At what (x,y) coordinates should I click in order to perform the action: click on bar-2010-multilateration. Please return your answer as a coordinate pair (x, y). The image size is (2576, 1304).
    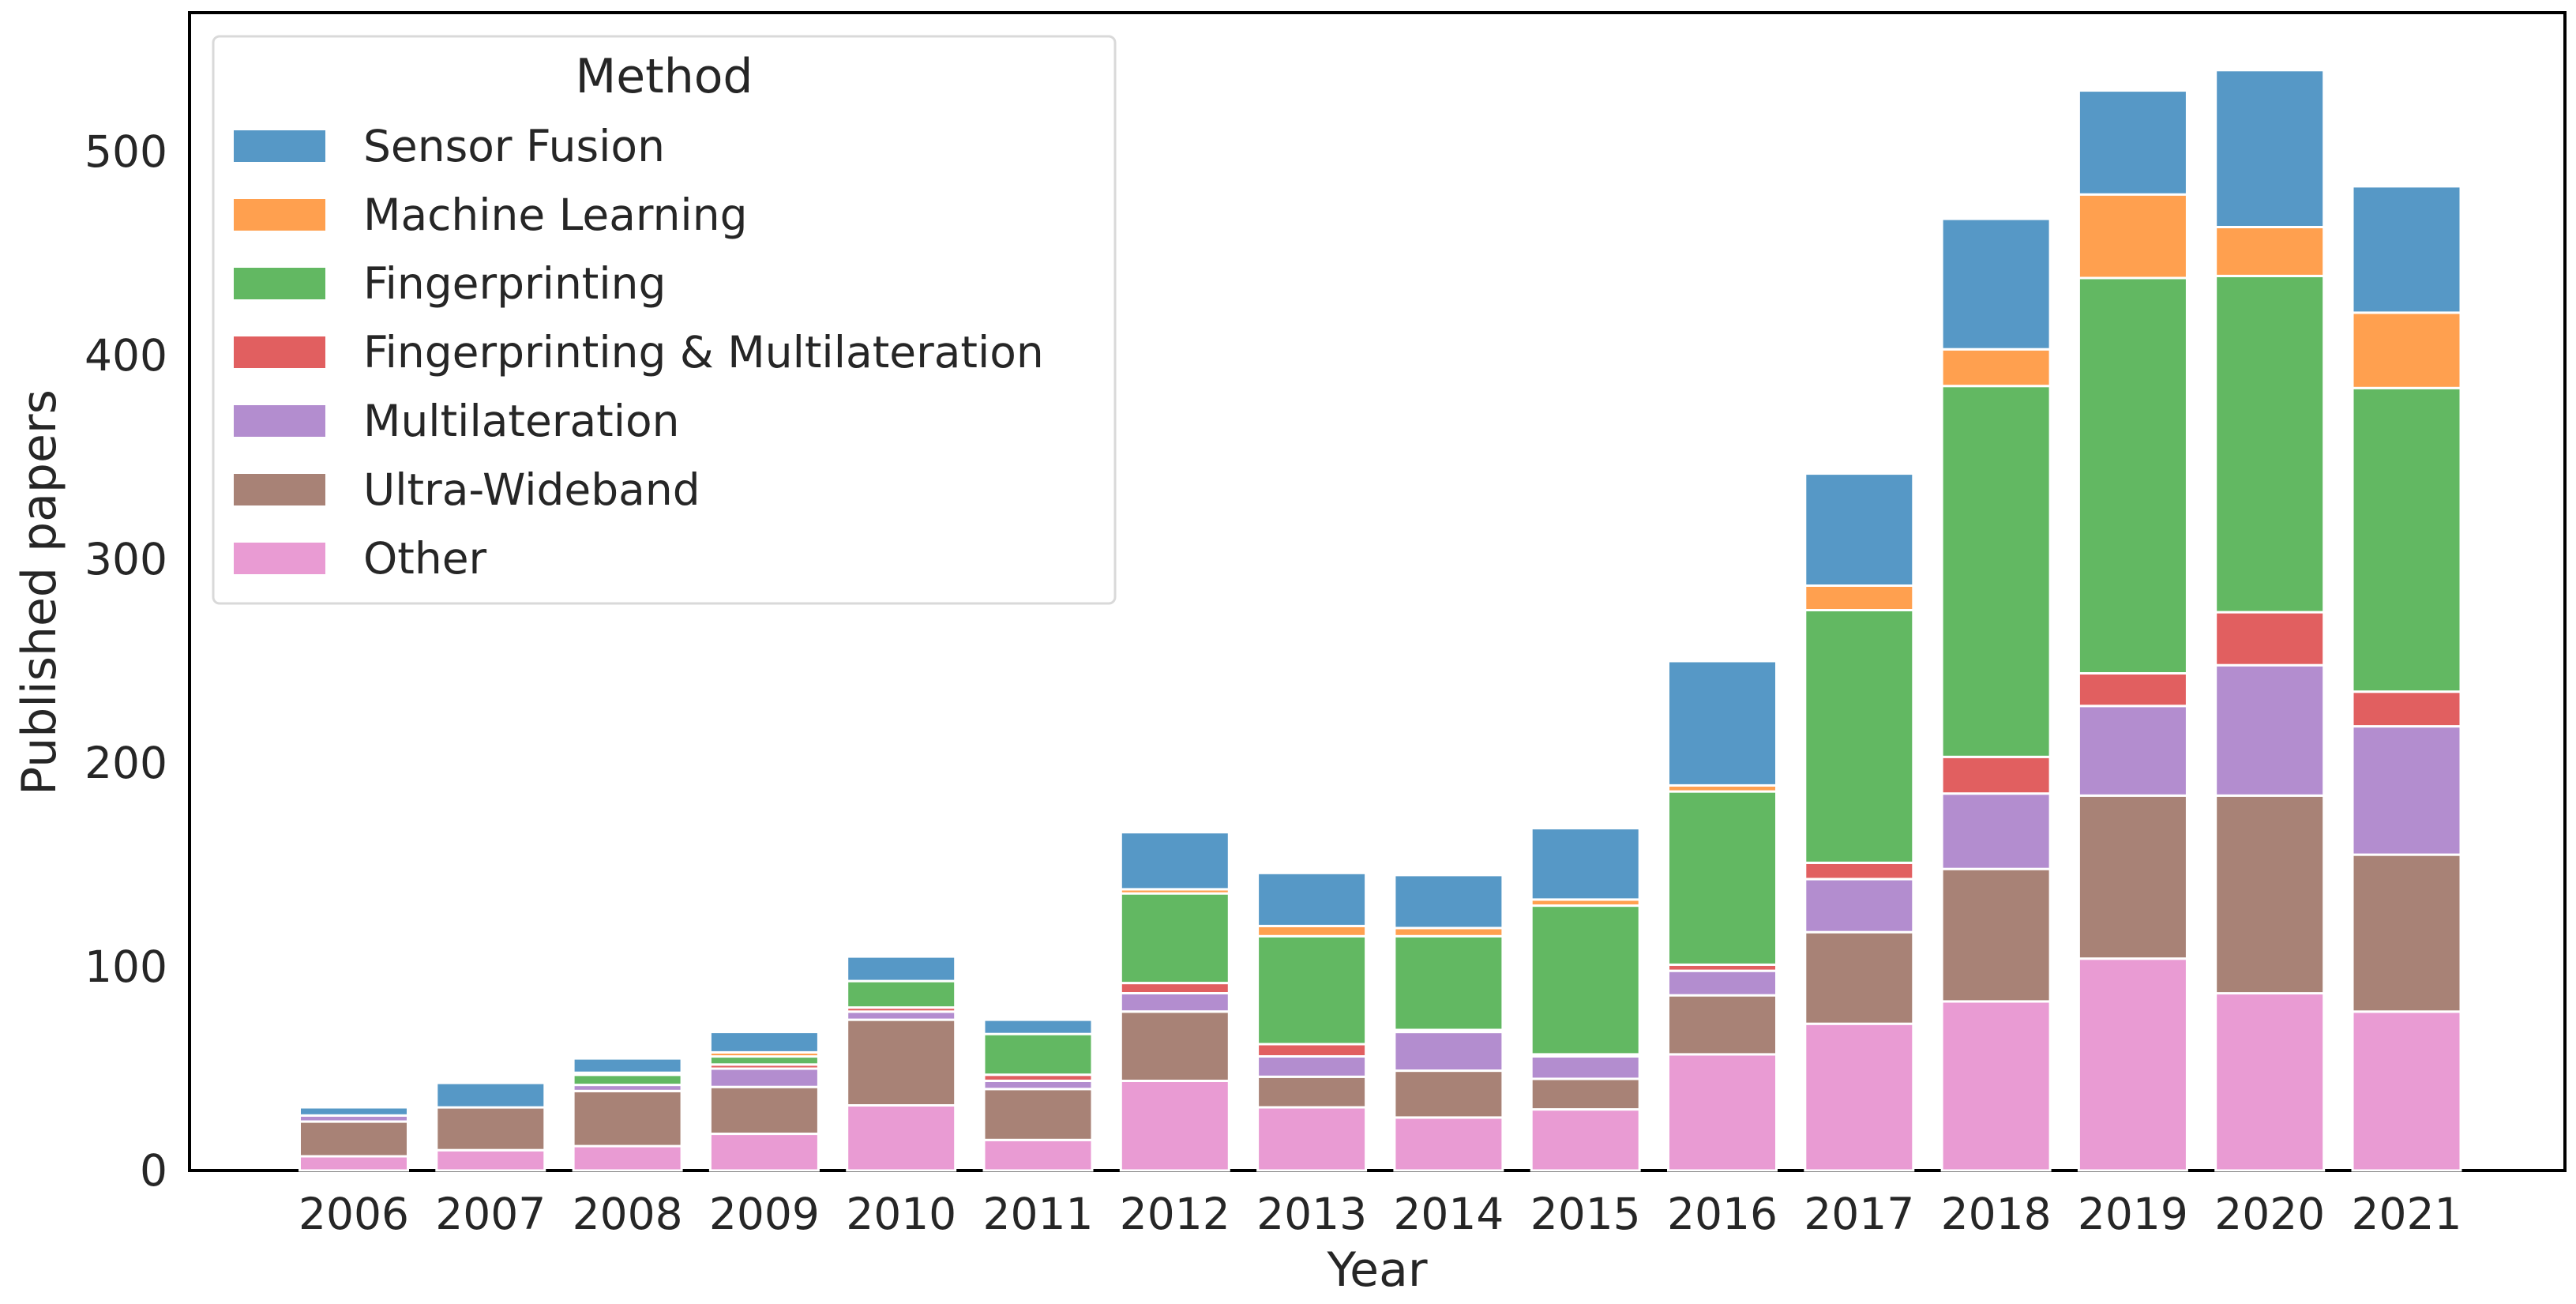
    Looking at the image, I should click on (901, 1015).